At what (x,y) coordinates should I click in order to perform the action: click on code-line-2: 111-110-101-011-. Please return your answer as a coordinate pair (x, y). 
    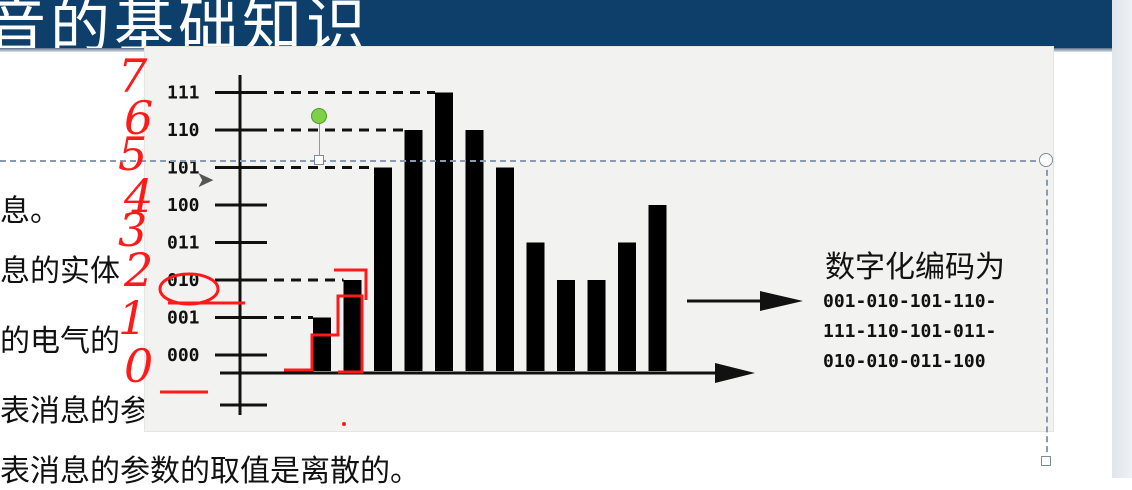
    Looking at the image, I should click on (909, 331).